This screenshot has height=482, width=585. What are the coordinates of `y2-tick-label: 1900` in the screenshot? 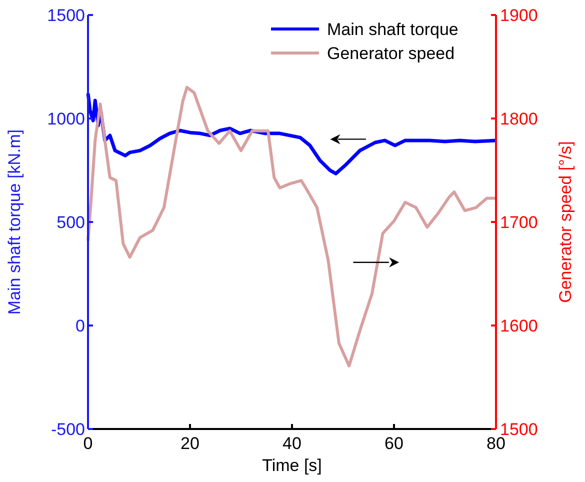 It's located at (519, 15).